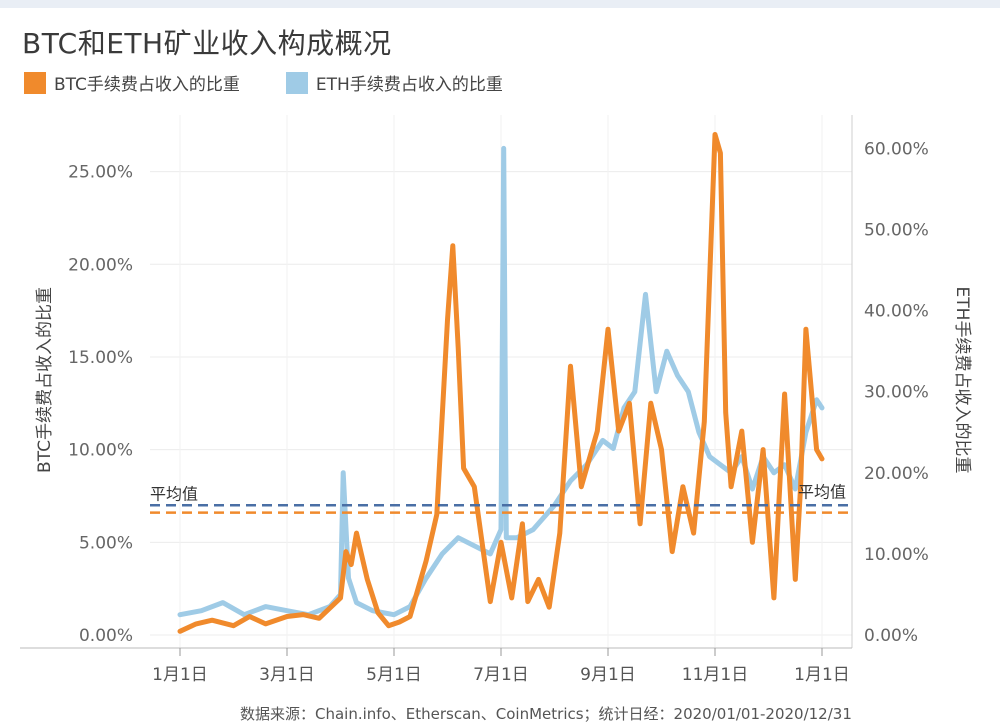  I want to click on left-tick-label: 0.00%, so click(106, 636).